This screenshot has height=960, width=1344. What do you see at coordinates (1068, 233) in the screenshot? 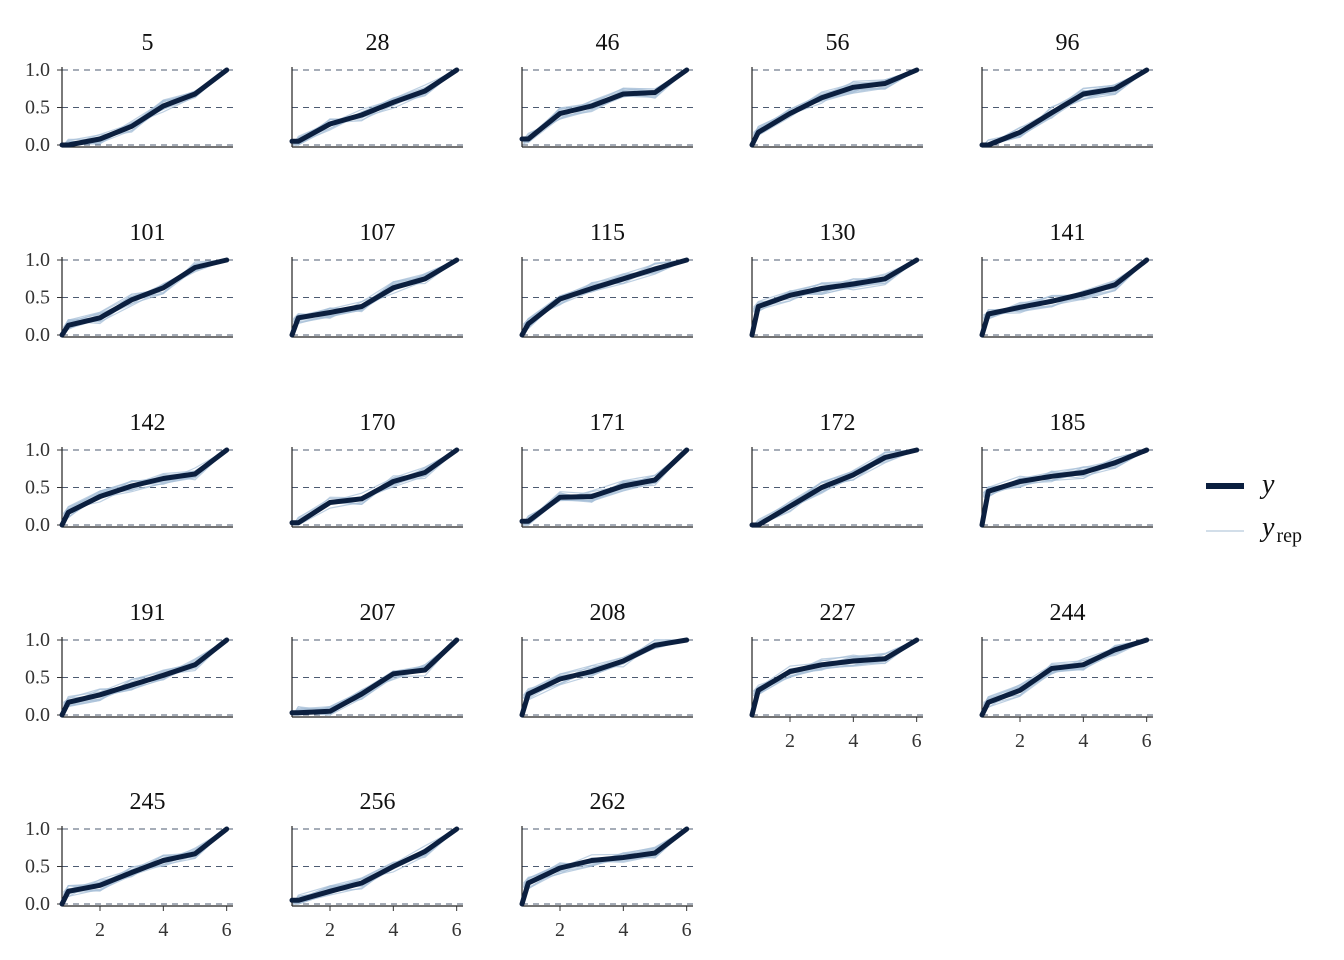
I see `panel-title: 141` at bounding box center [1068, 233].